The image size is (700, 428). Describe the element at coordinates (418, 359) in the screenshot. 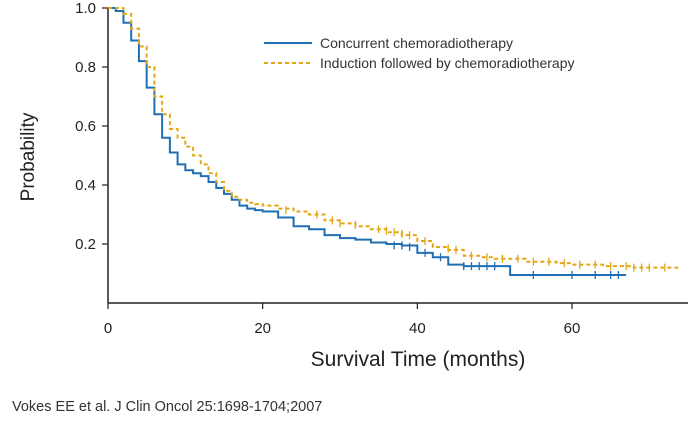

I see `x-axis-title: Survival Time (months)` at that location.